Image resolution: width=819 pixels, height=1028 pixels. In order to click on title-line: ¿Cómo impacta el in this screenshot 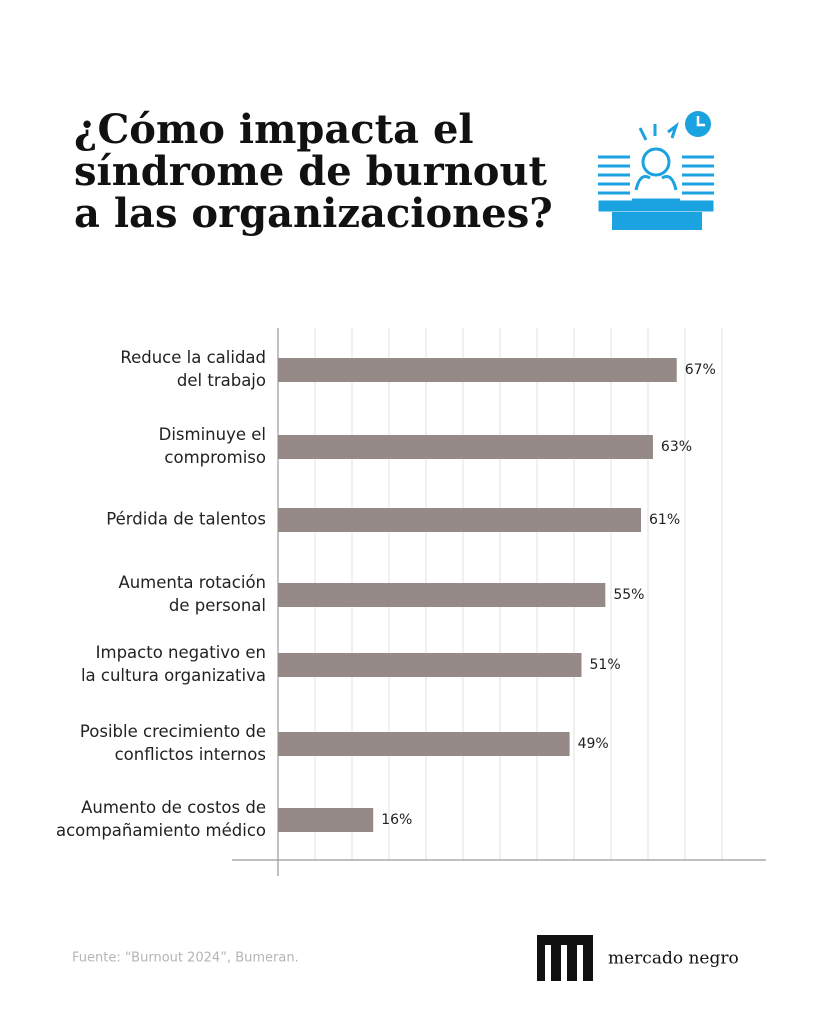, I will do `click(274, 129)`.